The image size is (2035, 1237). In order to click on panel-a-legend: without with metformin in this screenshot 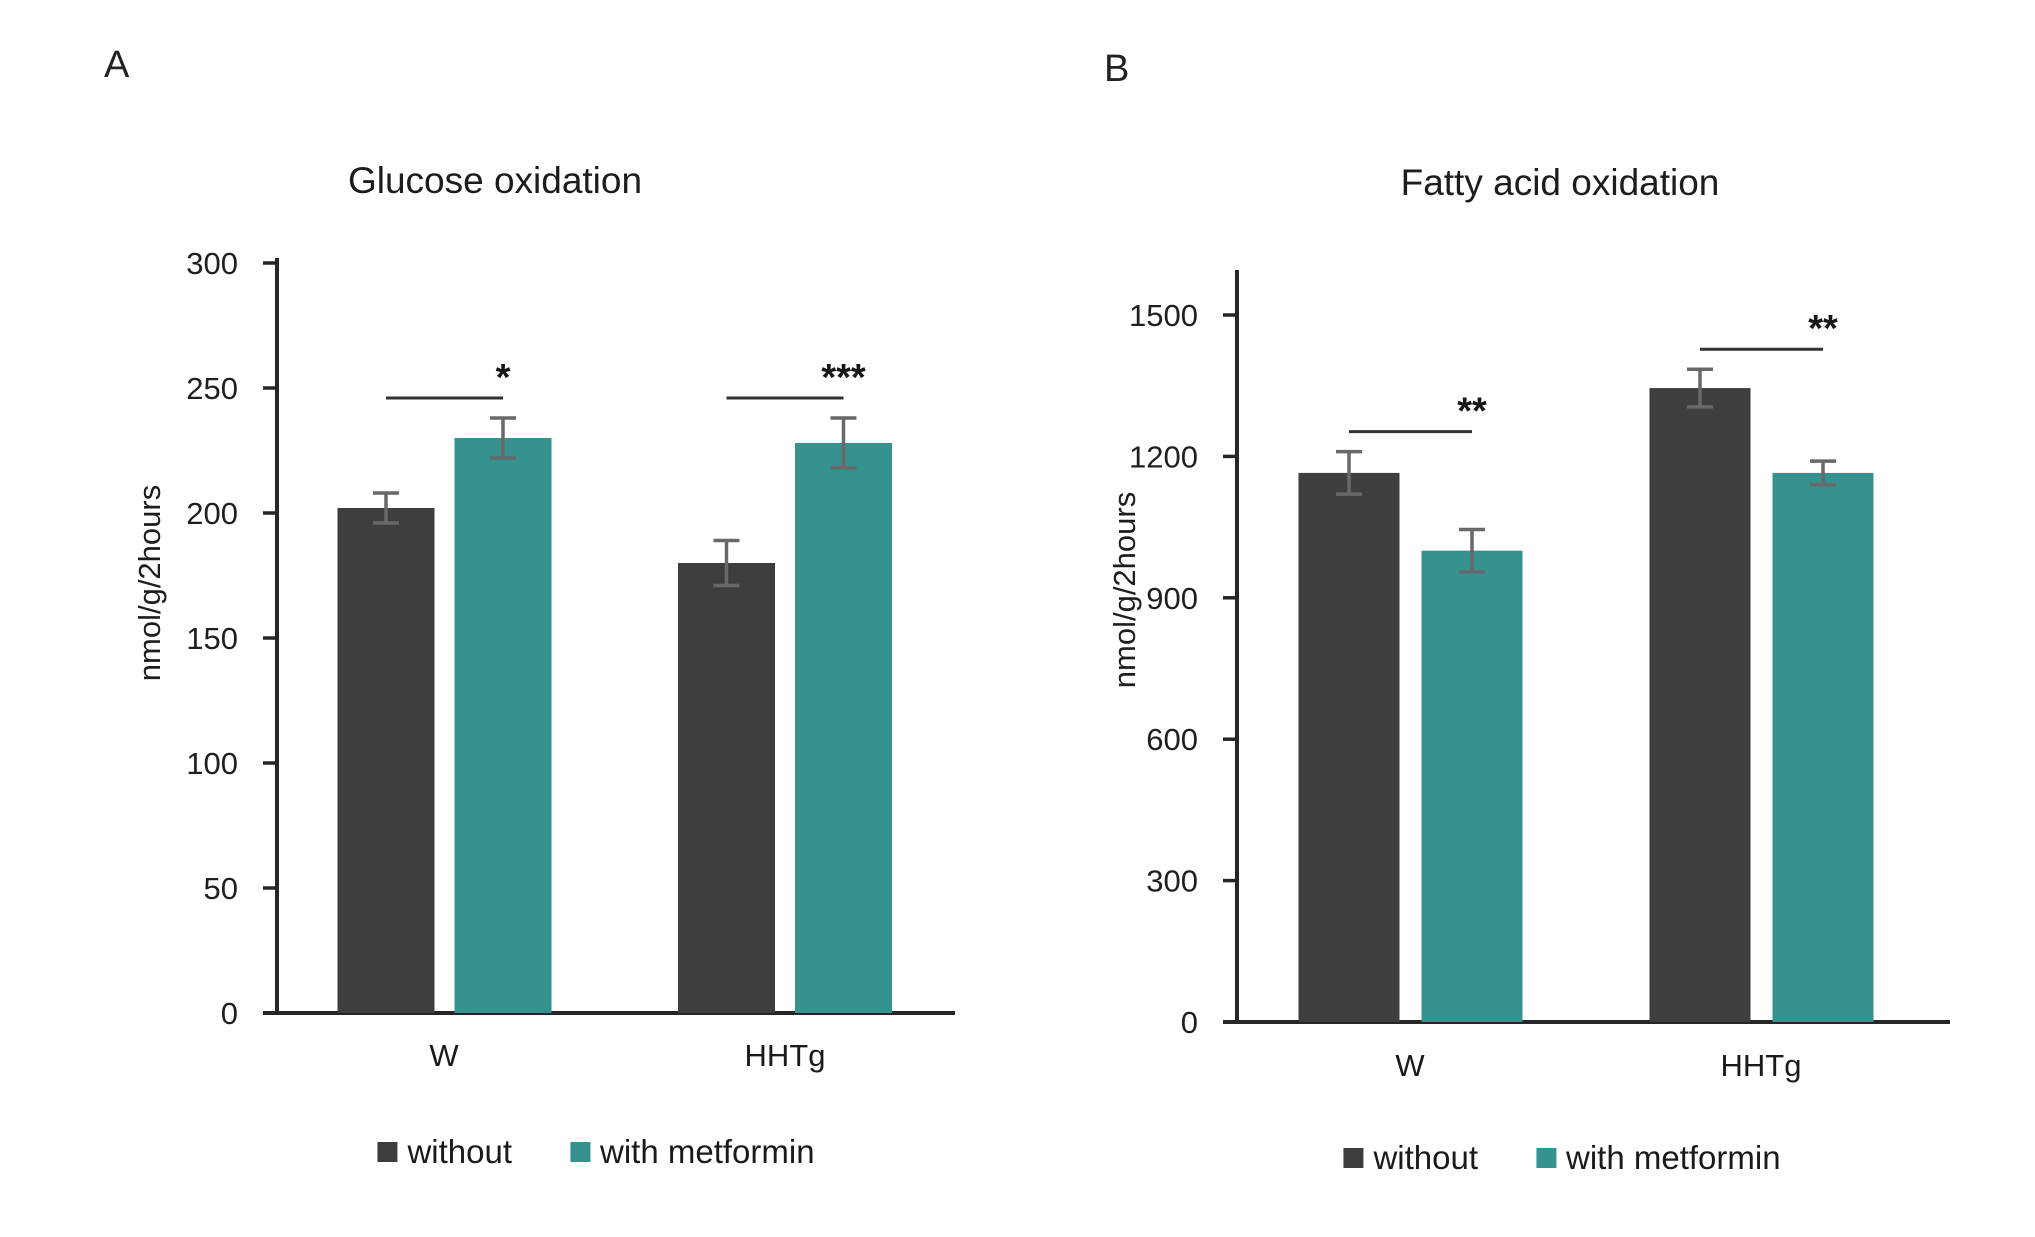, I will do `click(596, 1152)`.